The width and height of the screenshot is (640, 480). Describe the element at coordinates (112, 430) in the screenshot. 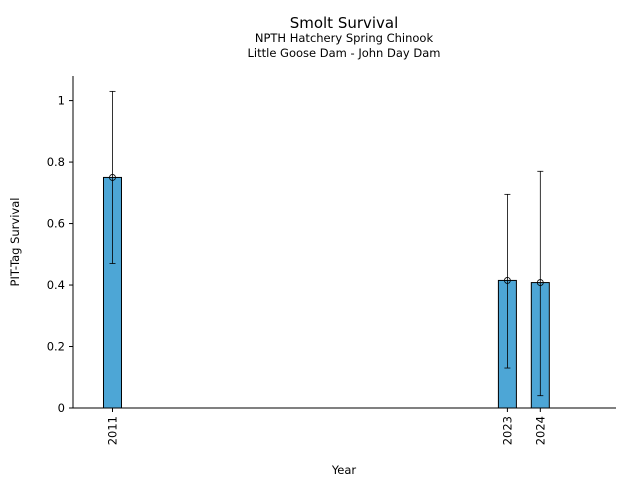

I see `x-tick-label-2011: 2011` at that location.